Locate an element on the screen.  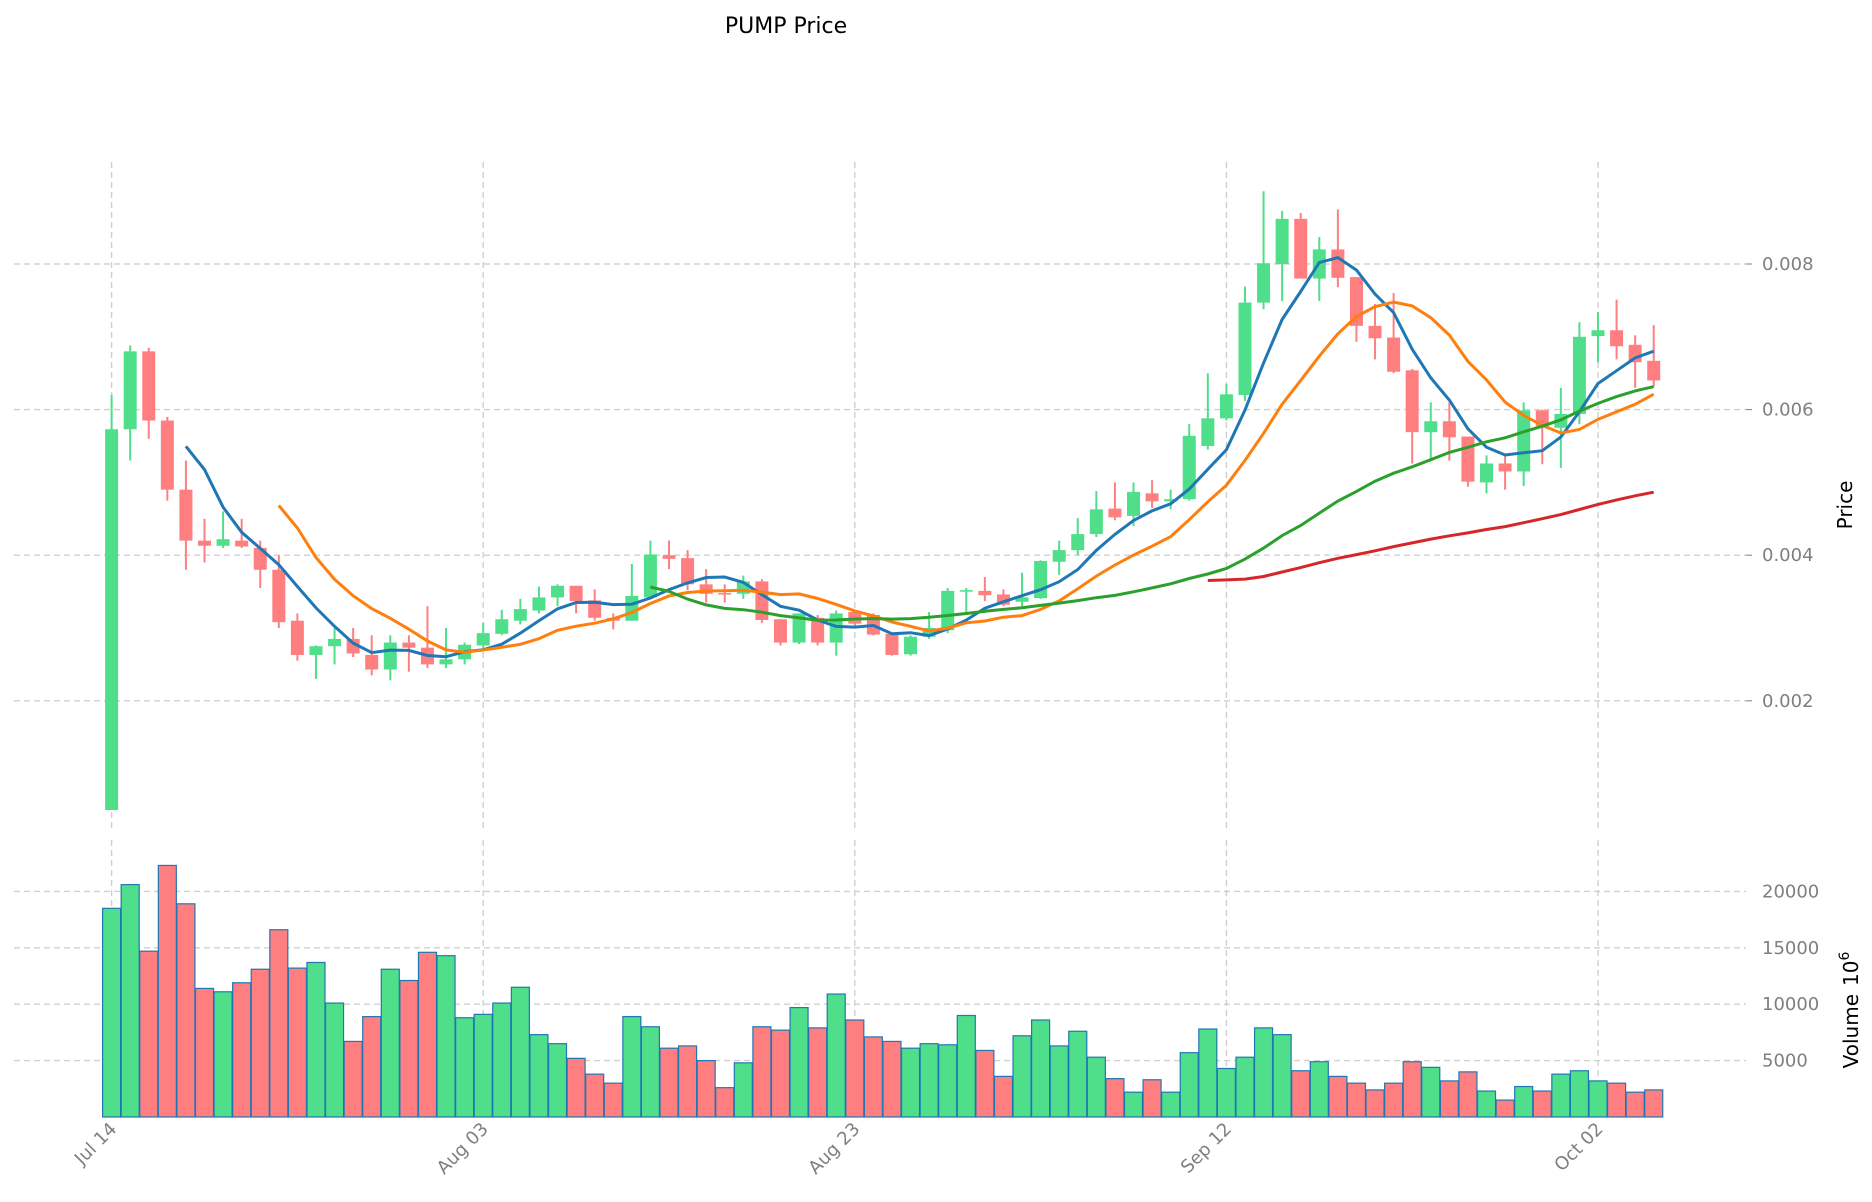
date-tick-label: Oct 02 is located at coordinates (1578, 1147).